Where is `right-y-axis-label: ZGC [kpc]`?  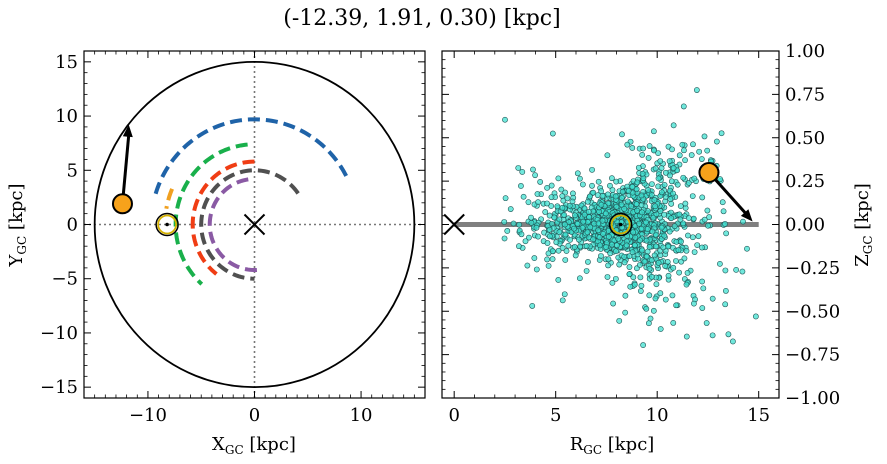 right-y-axis-label: ZGC [kpc] is located at coordinates (863, 225).